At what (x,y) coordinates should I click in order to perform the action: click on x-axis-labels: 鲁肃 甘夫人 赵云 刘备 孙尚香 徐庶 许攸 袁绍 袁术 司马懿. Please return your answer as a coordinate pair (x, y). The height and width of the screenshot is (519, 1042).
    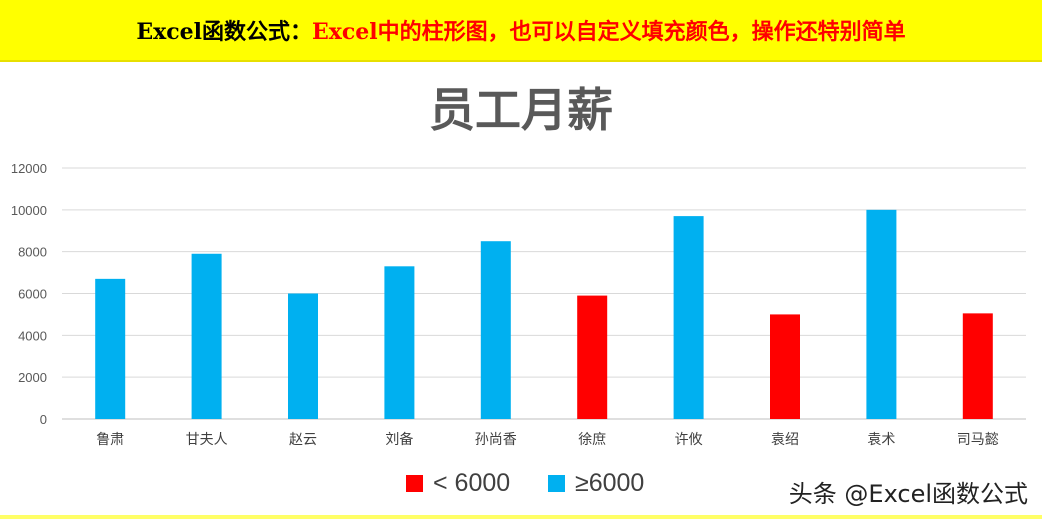
    Looking at the image, I should click on (547, 439).